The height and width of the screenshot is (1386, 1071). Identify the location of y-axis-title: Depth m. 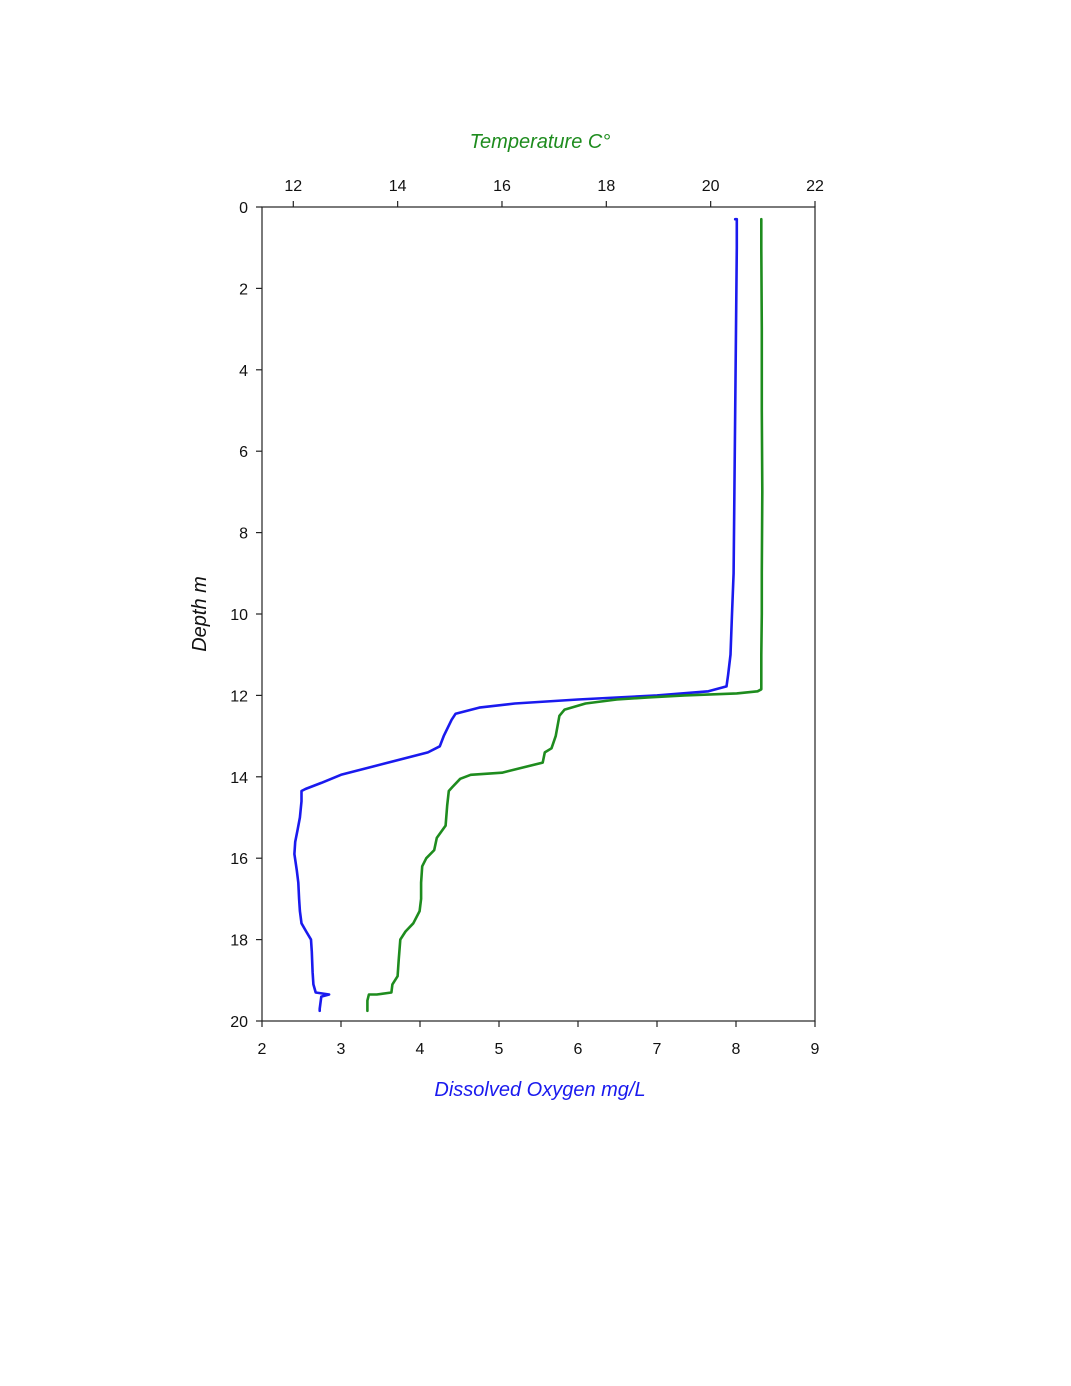
(200, 614).